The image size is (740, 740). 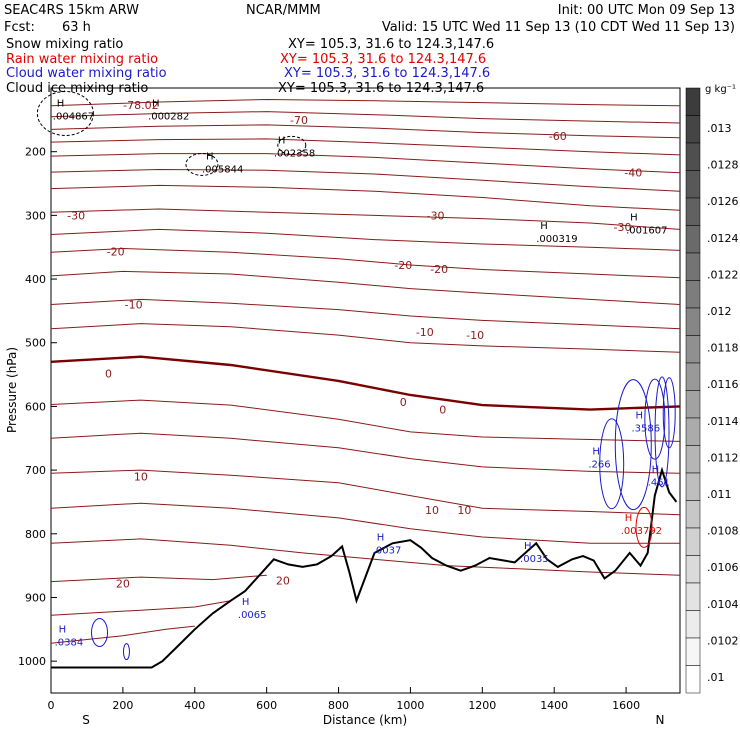 What do you see at coordinates (554, 705) in the screenshot?
I see `x-tick-label: 1400` at bounding box center [554, 705].